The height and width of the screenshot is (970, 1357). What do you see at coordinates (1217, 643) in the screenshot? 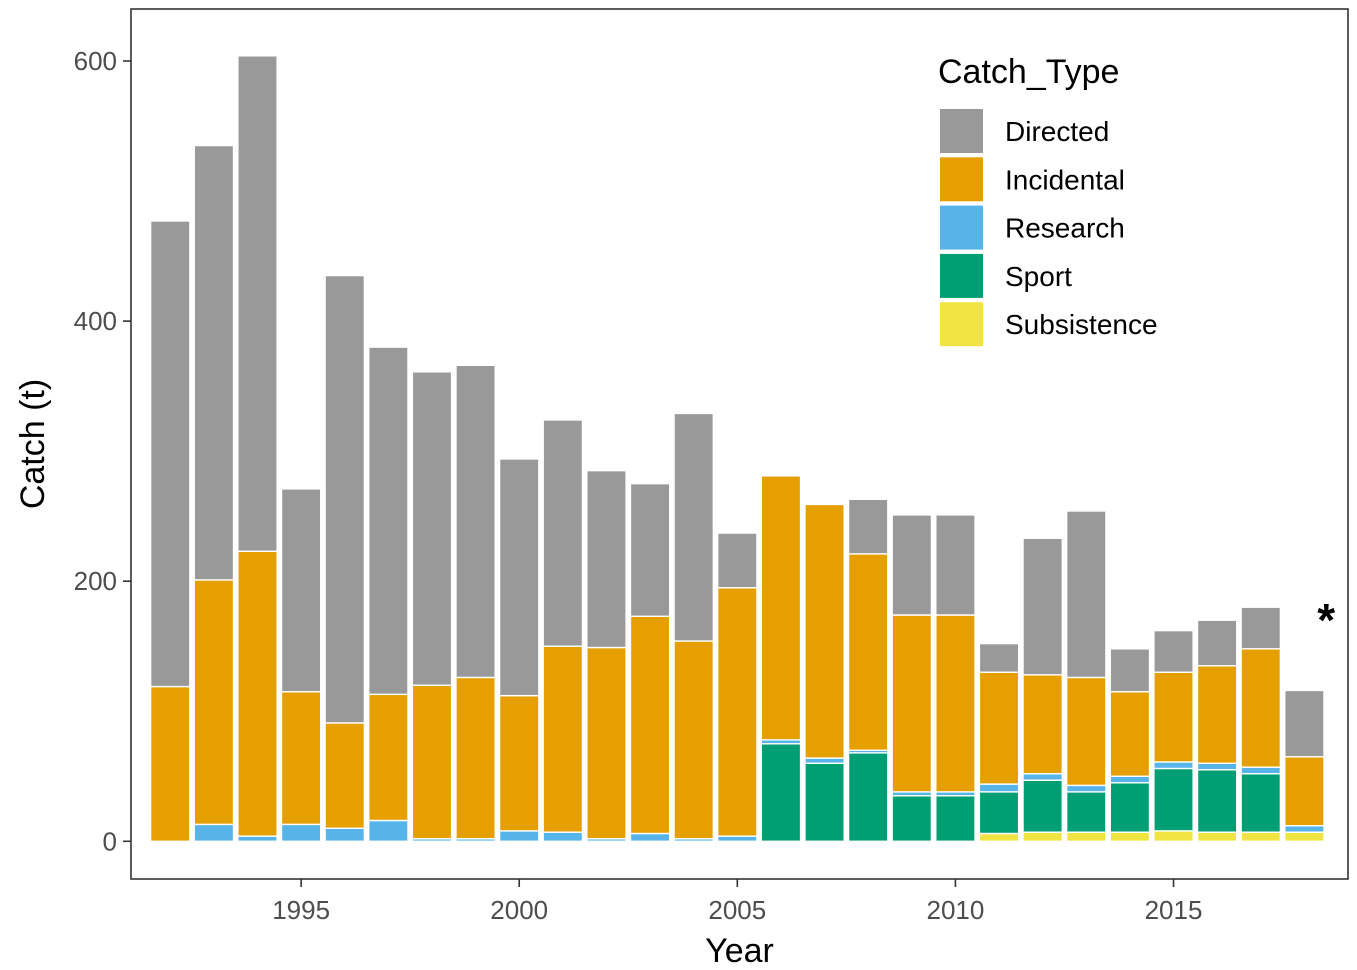
I see `bar-2016-directed` at bounding box center [1217, 643].